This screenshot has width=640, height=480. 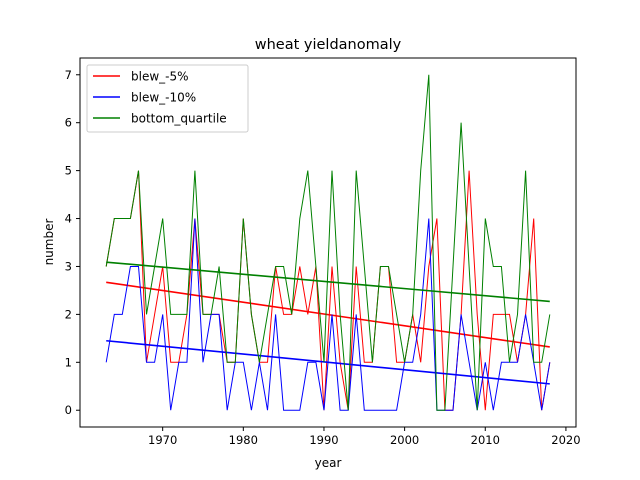 What do you see at coordinates (160, 77) in the screenshot?
I see `legend-label-0: blew_-5%` at bounding box center [160, 77].